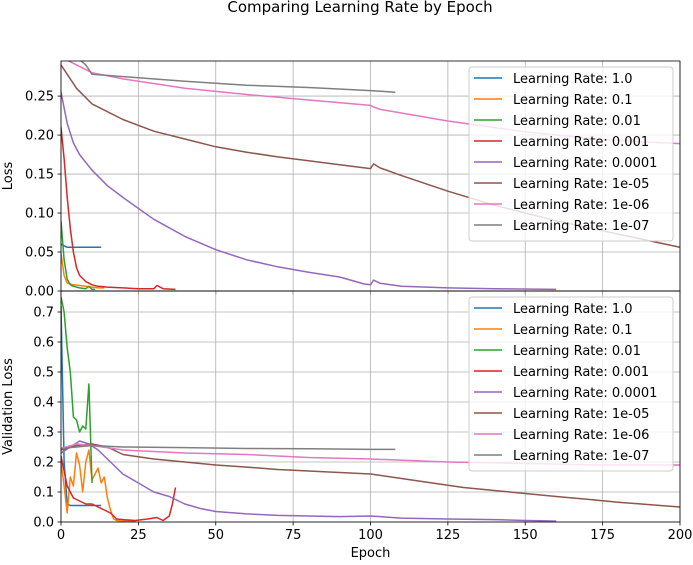 This screenshot has width=693, height=565. I want to click on loss-legend-label: Learning Rate: 0.01, so click(577, 121).